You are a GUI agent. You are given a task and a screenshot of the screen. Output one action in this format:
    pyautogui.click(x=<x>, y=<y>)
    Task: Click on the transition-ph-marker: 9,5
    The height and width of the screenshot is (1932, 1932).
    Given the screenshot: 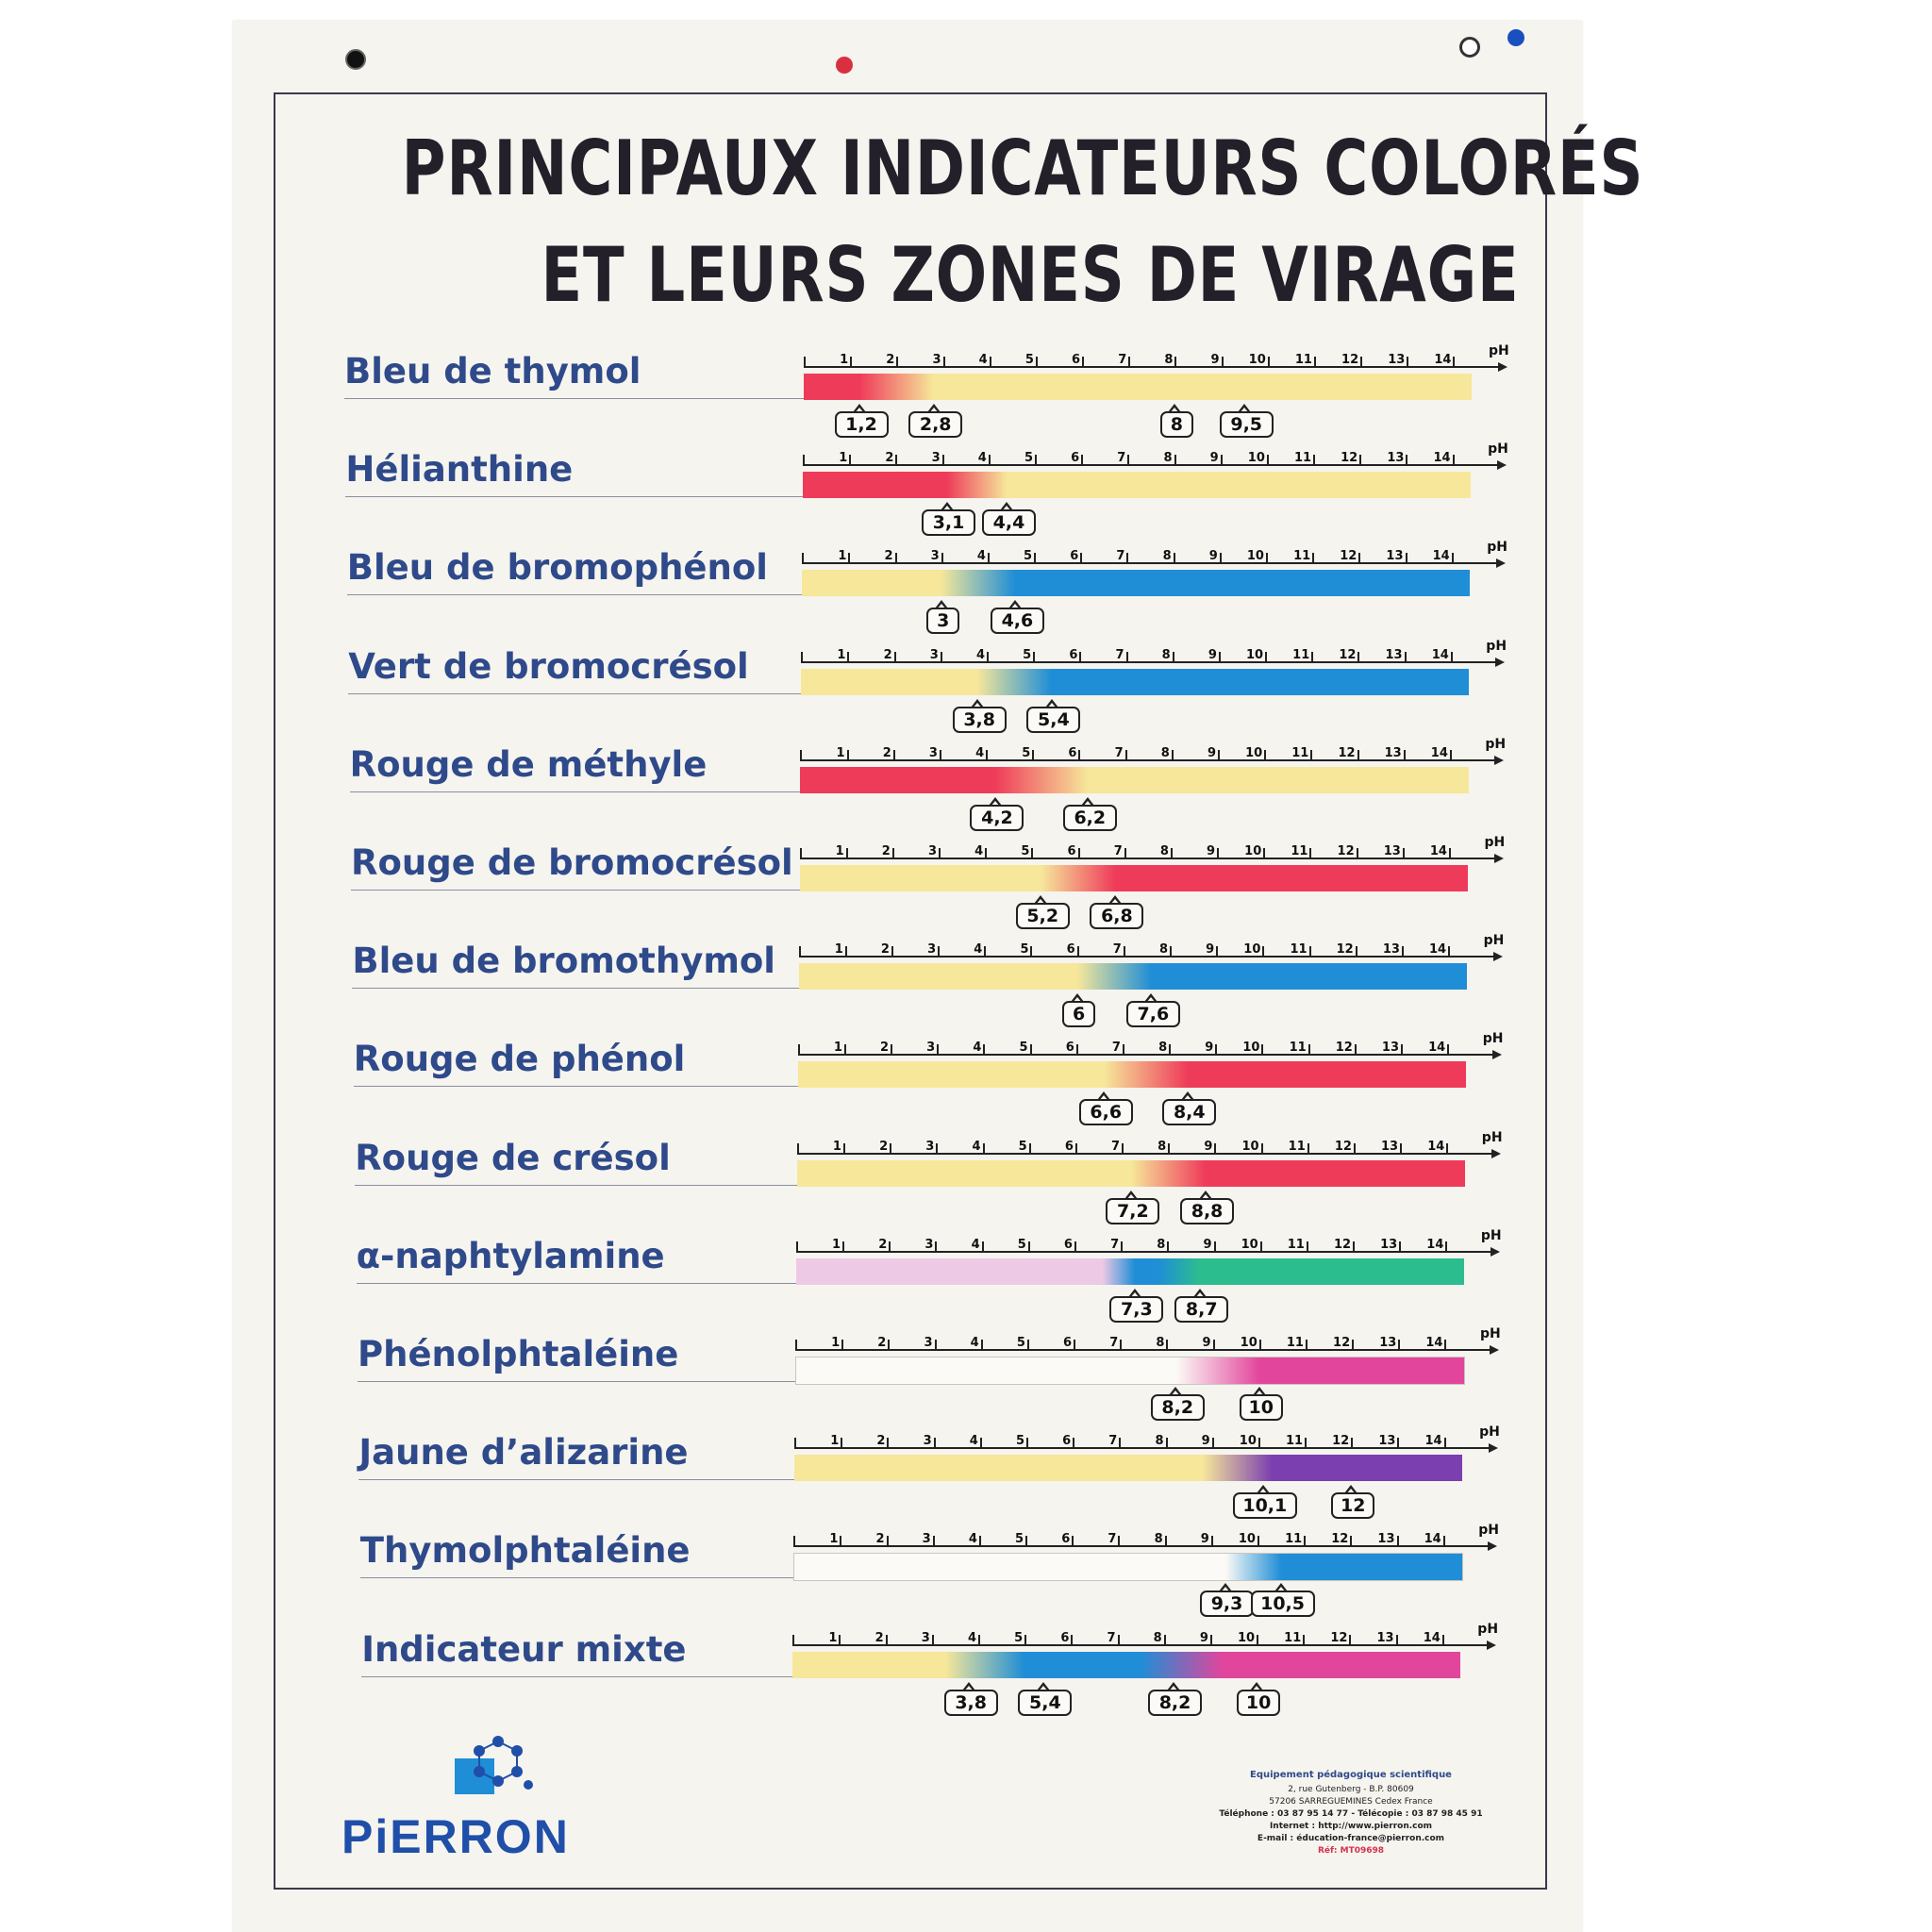 What is the action you would take?
    pyautogui.click(x=1246, y=424)
    